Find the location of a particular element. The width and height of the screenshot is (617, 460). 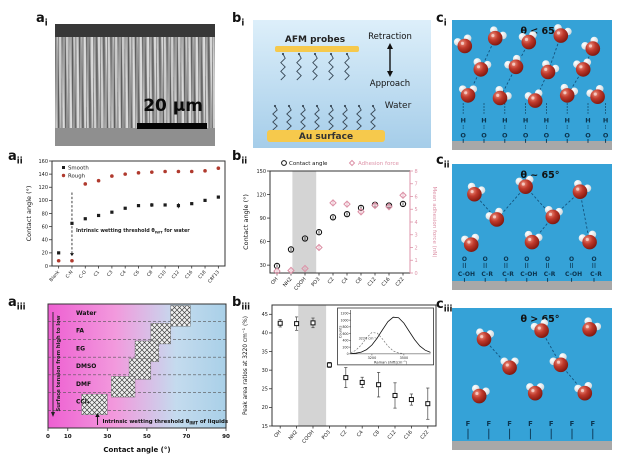

series-rough is located at coordinates (138, 214).